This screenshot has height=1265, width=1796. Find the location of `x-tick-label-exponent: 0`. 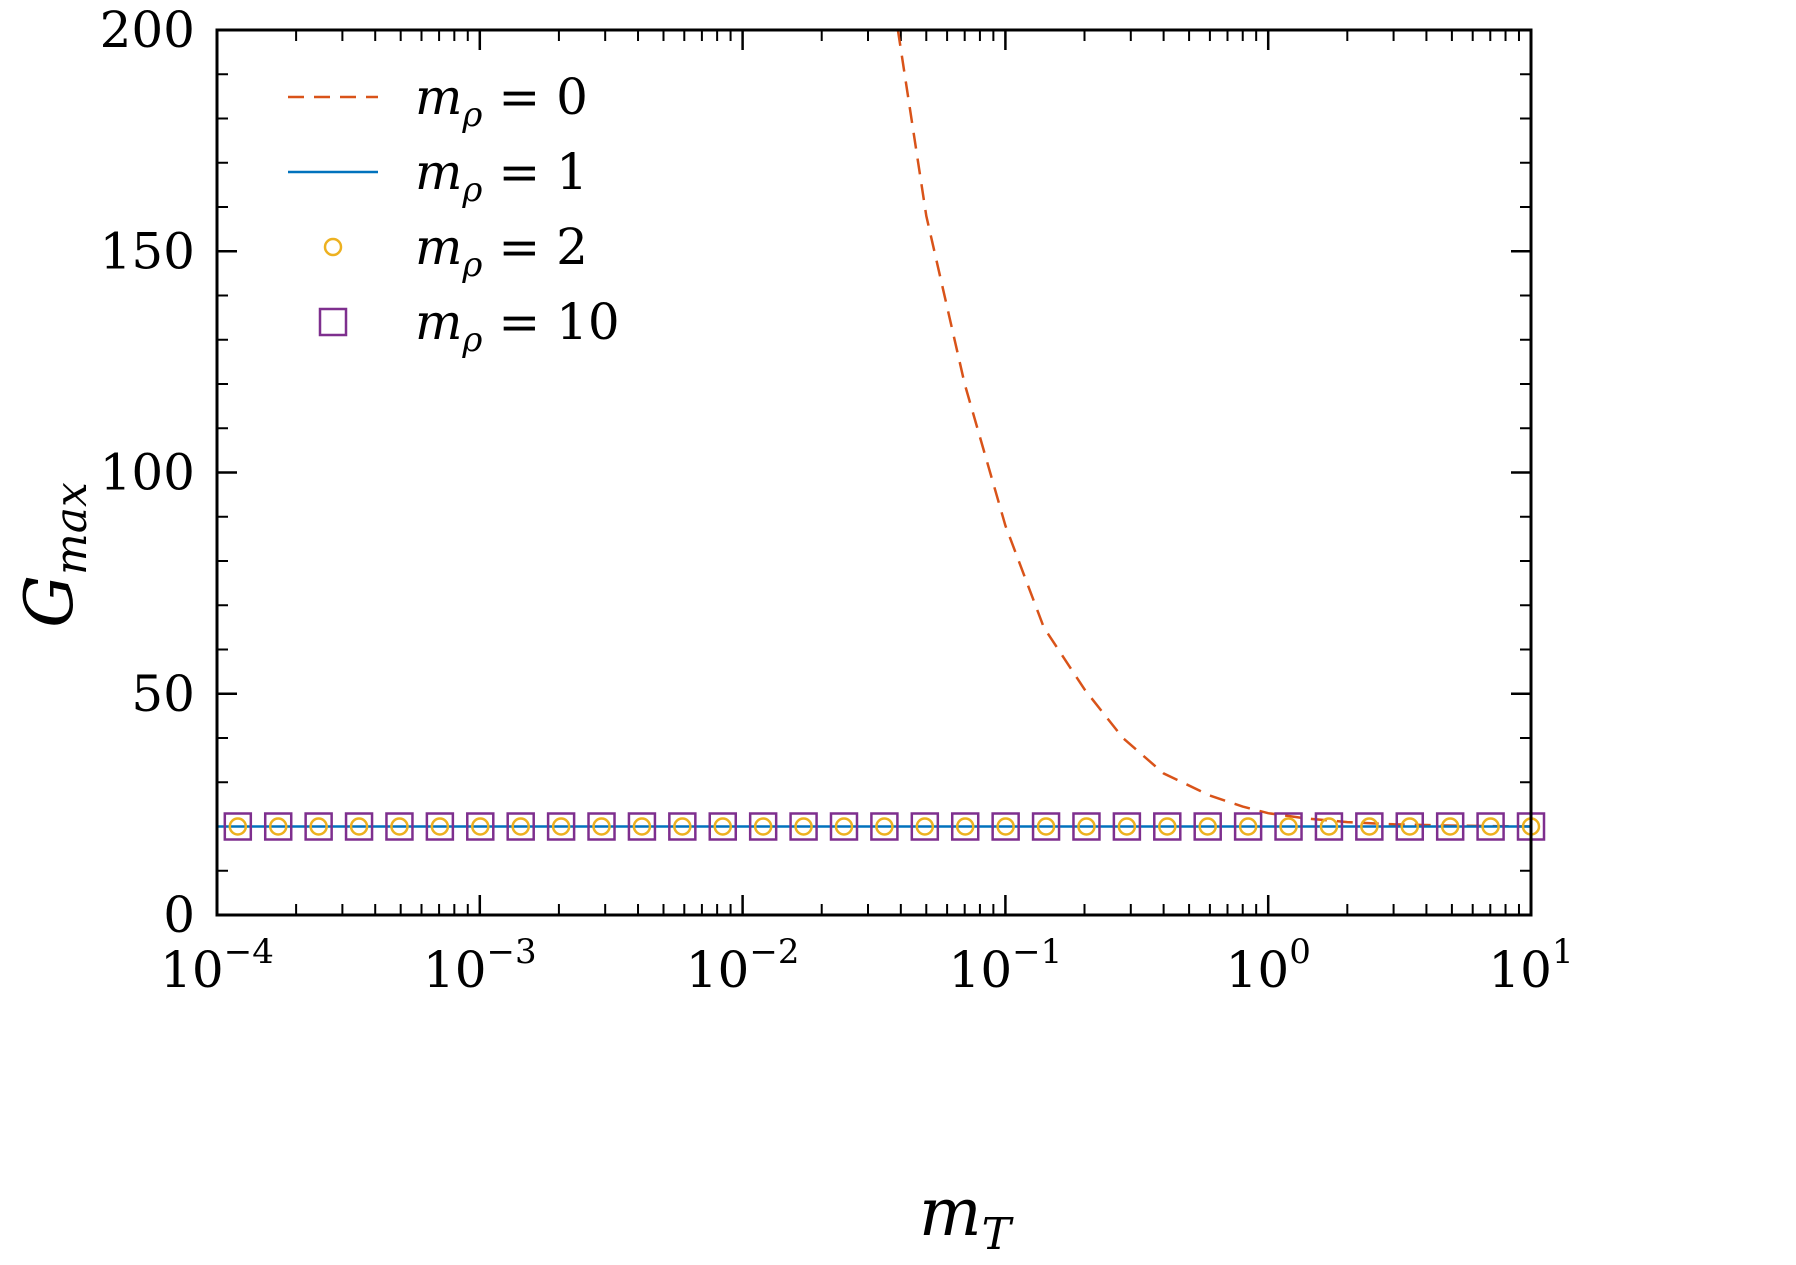

x-tick-label-exponent: 0 is located at coordinates (1300, 952).